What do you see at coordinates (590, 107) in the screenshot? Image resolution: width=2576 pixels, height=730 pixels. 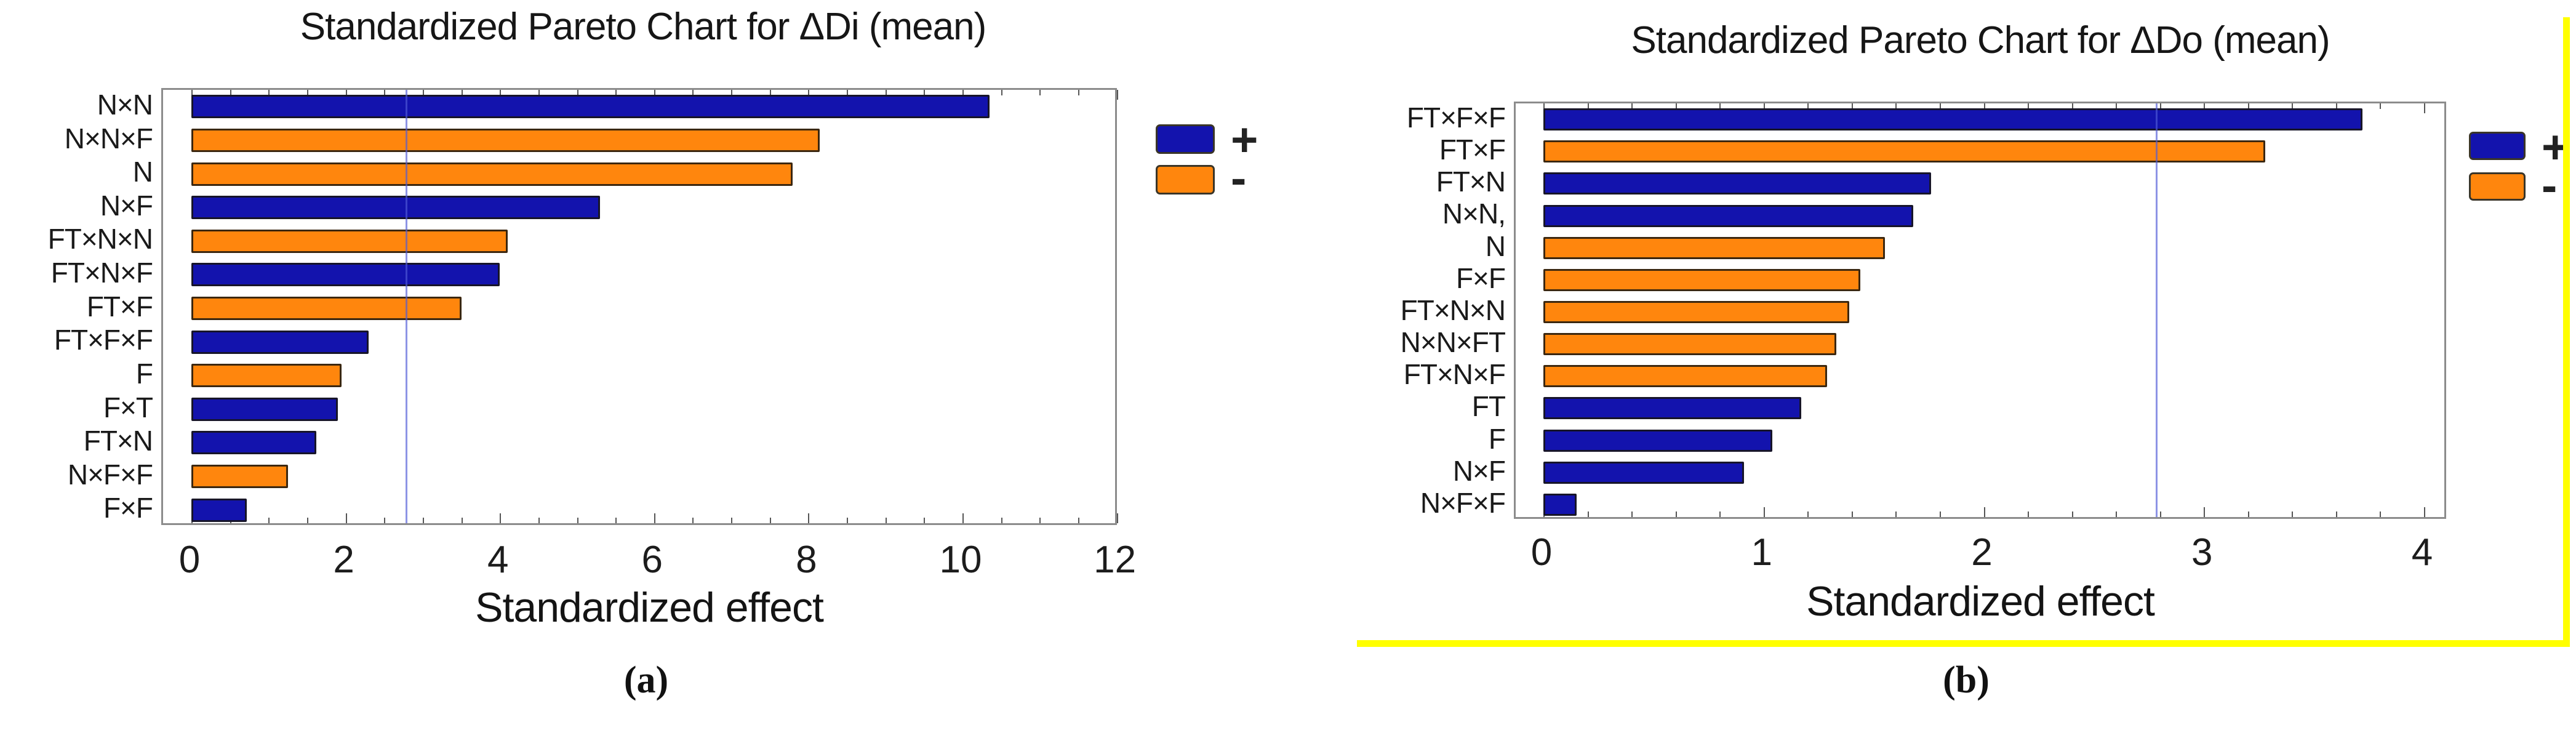 I see `bar-N×N` at bounding box center [590, 107].